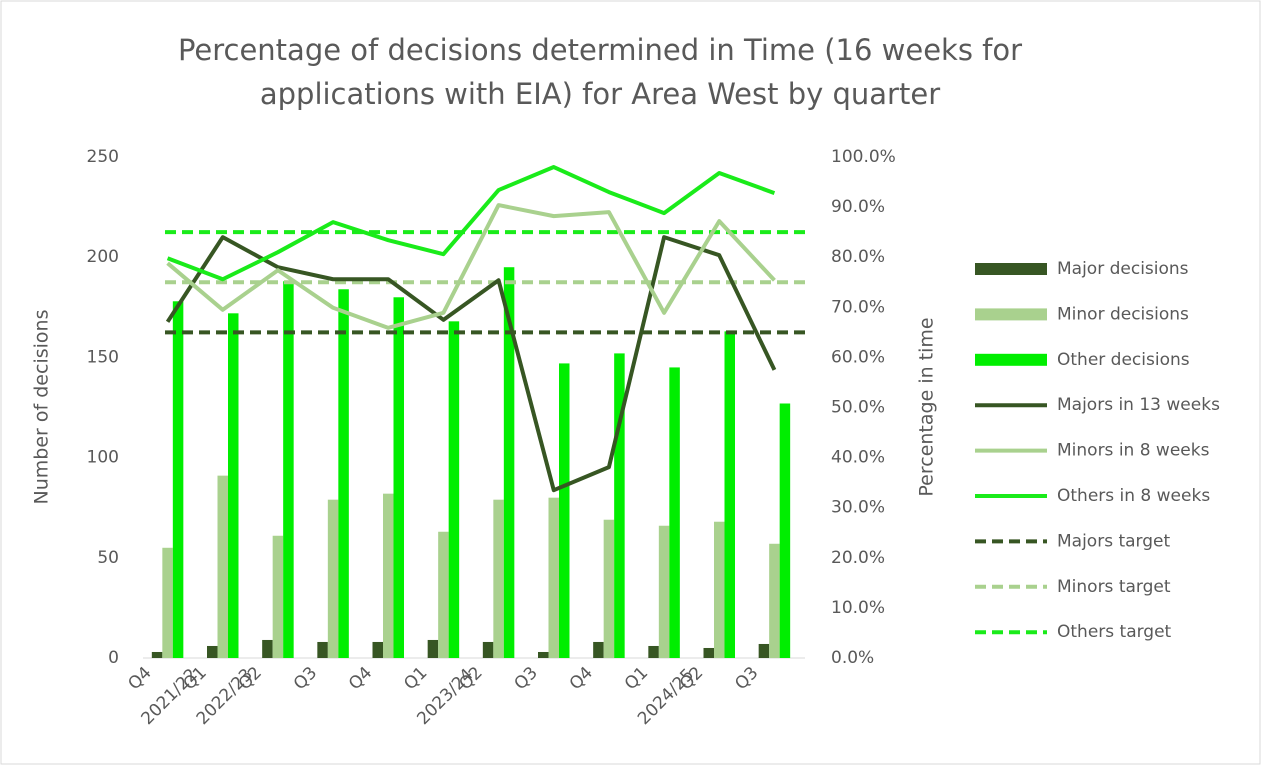 The width and height of the screenshot is (1261, 769). Describe the element at coordinates (1123, 314) in the screenshot. I see `legend-label: Minor decisions` at that location.